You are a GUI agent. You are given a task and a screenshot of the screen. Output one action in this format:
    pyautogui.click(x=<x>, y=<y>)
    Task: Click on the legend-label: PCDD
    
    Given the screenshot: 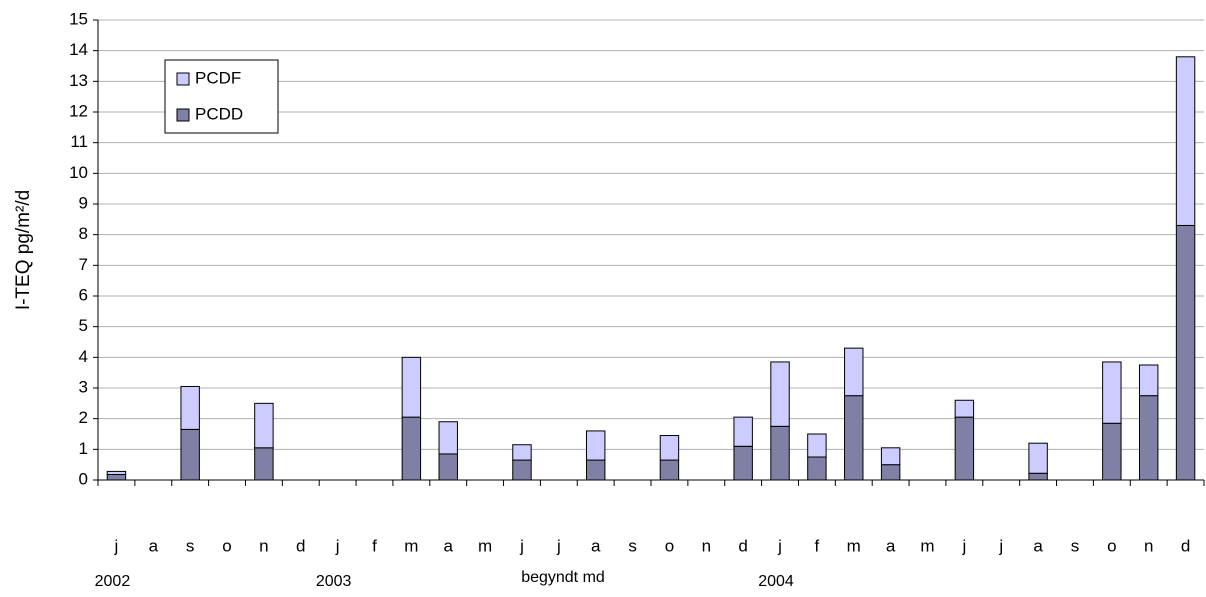 What is the action you would take?
    pyautogui.click(x=219, y=113)
    